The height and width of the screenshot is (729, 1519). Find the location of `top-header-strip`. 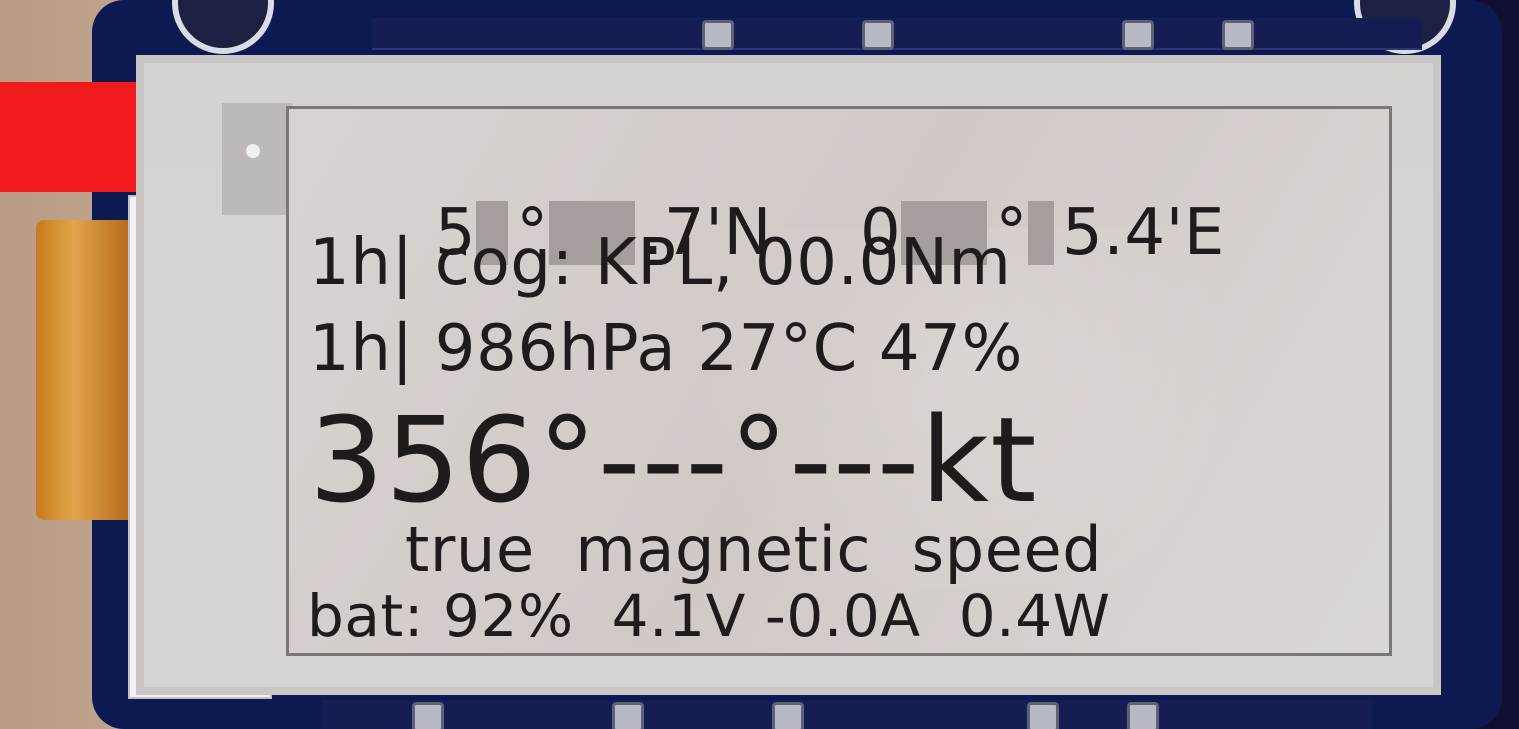

top-header-strip is located at coordinates (897, 34).